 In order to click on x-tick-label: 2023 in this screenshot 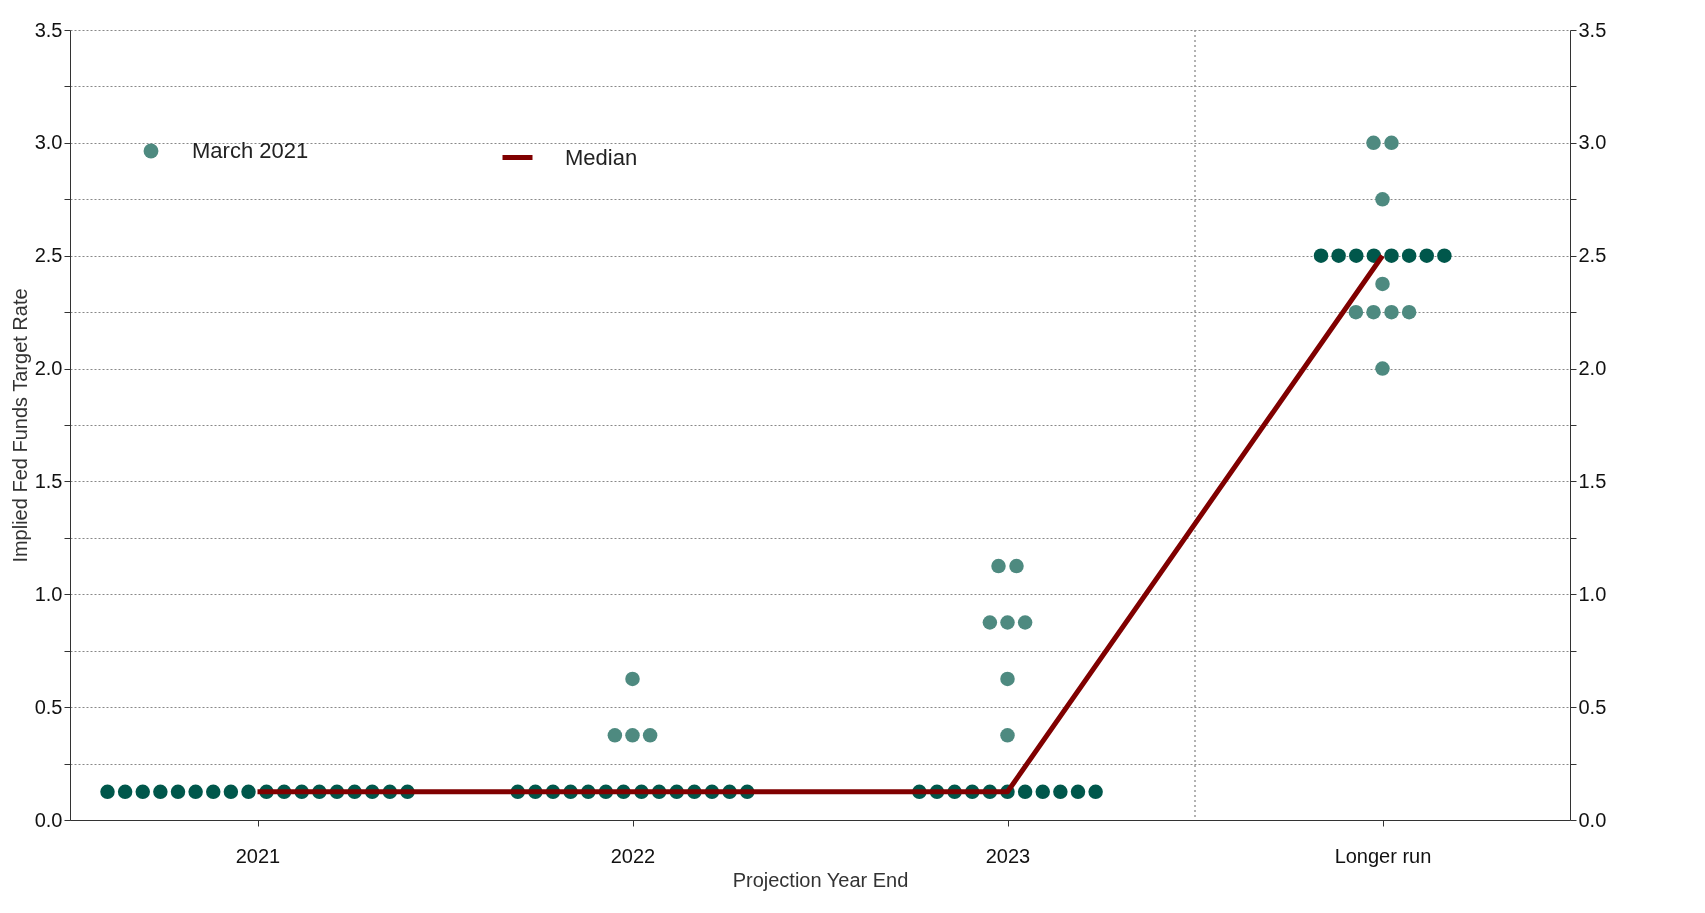, I will do `click(1008, 855)`.